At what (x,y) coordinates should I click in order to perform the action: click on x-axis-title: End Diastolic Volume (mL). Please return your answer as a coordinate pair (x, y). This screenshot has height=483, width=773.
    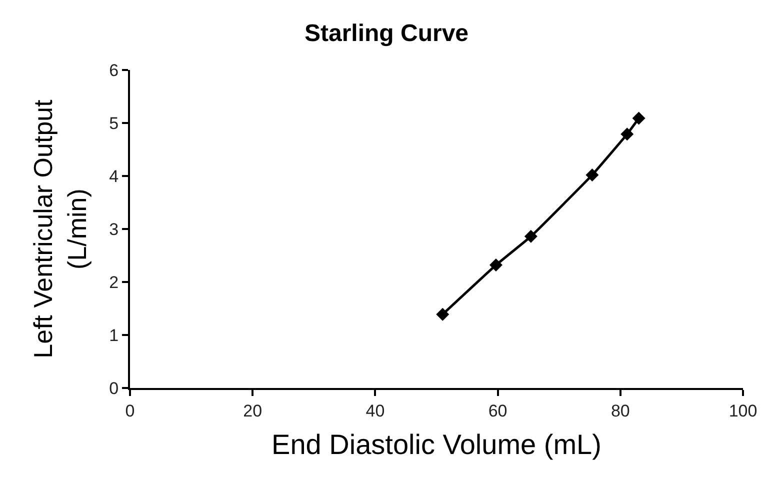
    Looking at the image, I should click on (437, 444).